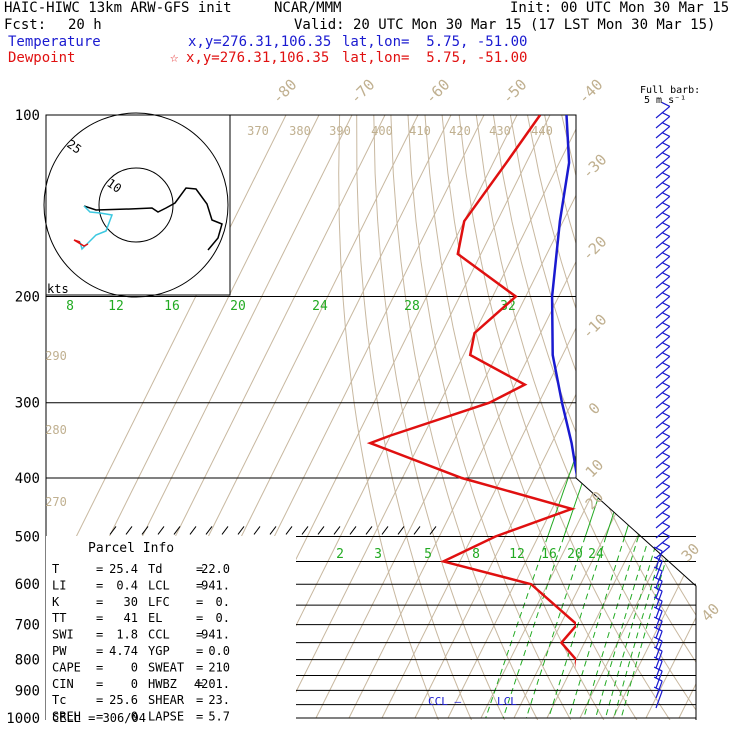  Describe the element at coordinates (595, 327) in the screenshot. I see `isotherm-label: -10` at that location.